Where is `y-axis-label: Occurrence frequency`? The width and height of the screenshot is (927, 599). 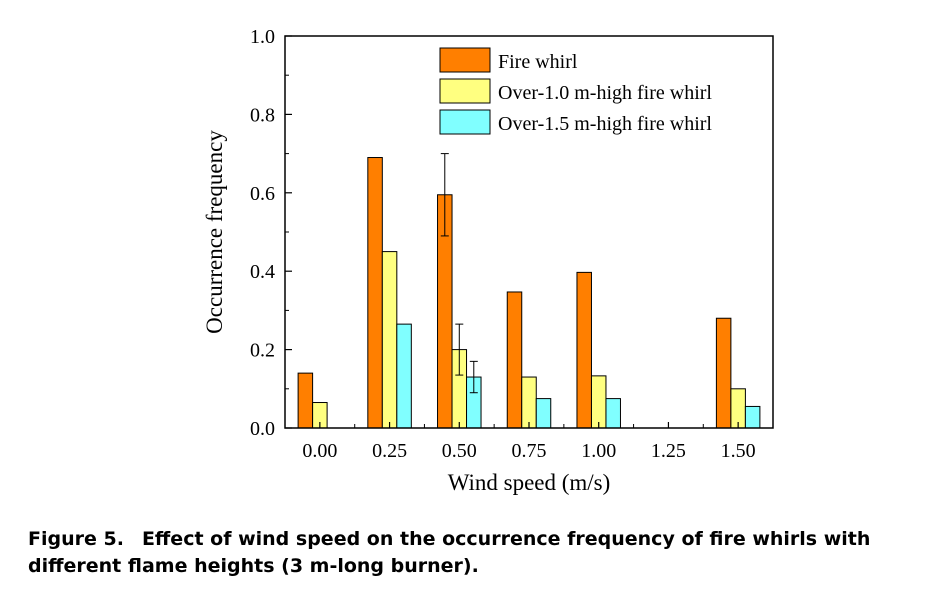
y-axis-label: Occurrence frequency is located at coordinates (214, 232).